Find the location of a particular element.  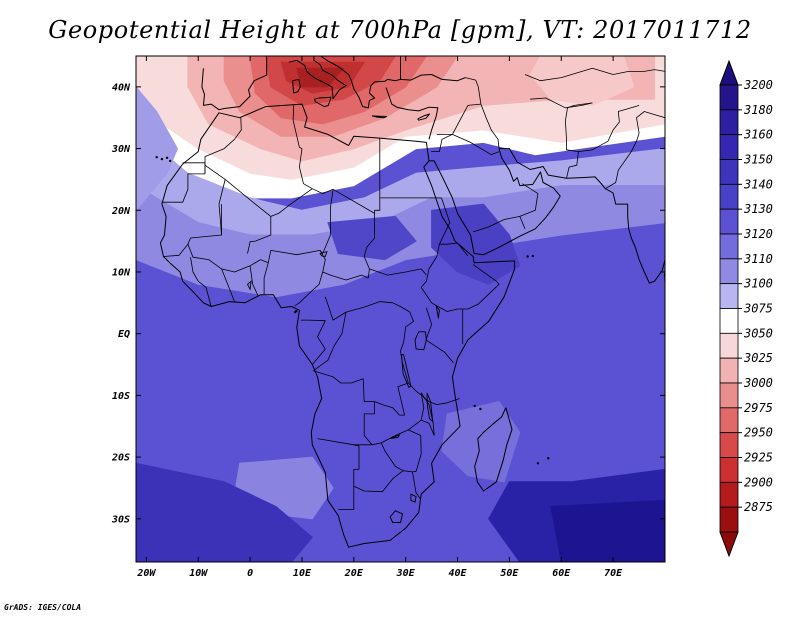

colorbar-label-3075: 3075 is located at coordinates (758, 309).